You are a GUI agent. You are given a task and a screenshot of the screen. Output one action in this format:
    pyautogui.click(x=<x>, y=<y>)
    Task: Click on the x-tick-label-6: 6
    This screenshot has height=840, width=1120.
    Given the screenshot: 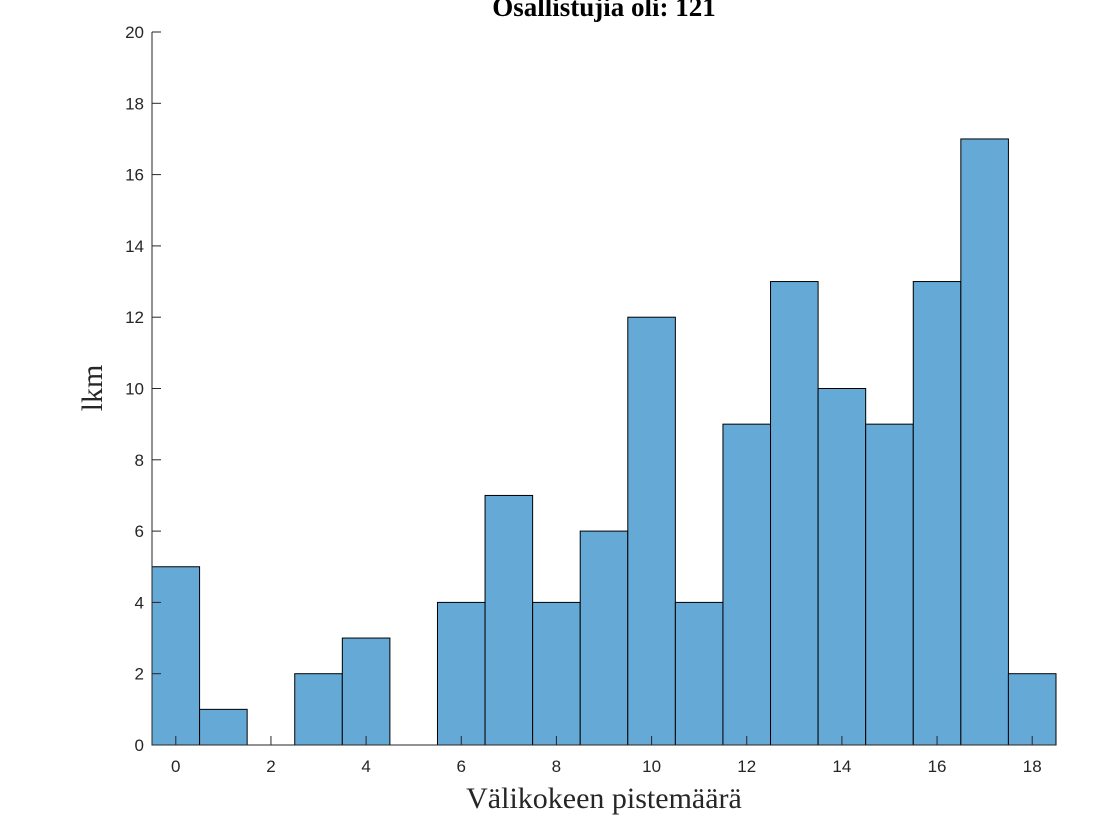 What is the action you would take?
    pyautogui.click(x=461, y=766)
    